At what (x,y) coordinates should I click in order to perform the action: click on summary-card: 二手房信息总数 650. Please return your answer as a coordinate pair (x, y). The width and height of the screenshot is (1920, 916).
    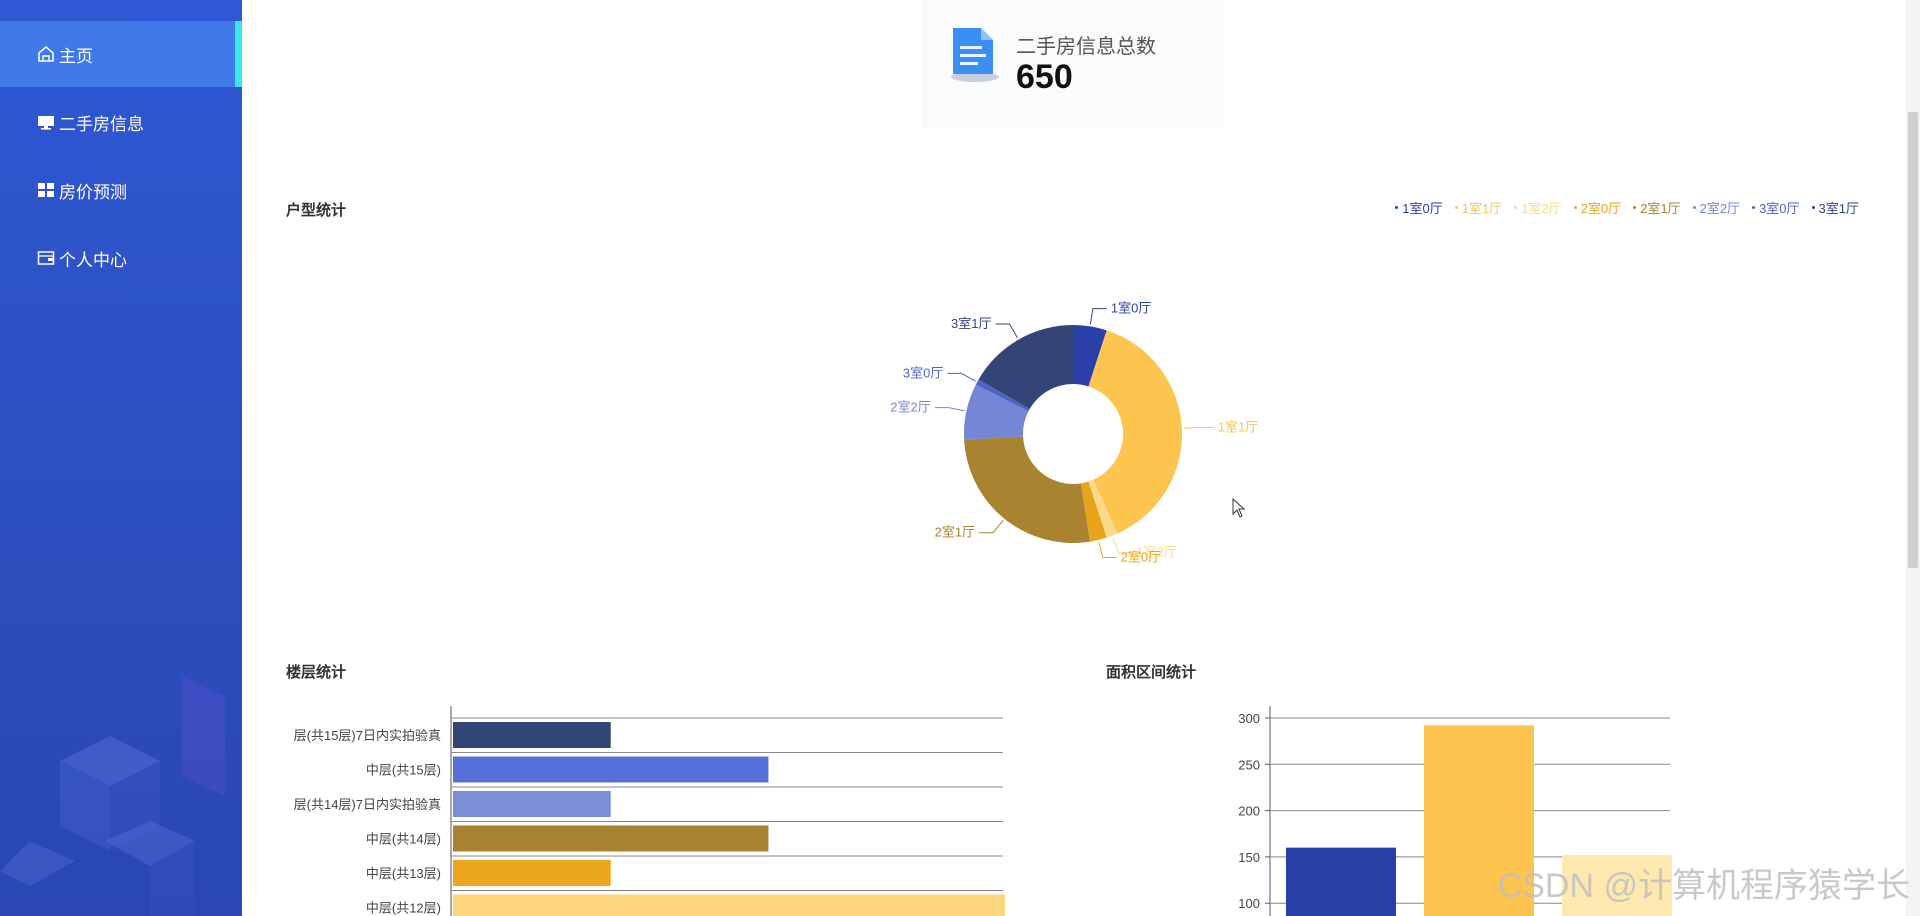
    Looking at the image, I should click on (1073, 64).